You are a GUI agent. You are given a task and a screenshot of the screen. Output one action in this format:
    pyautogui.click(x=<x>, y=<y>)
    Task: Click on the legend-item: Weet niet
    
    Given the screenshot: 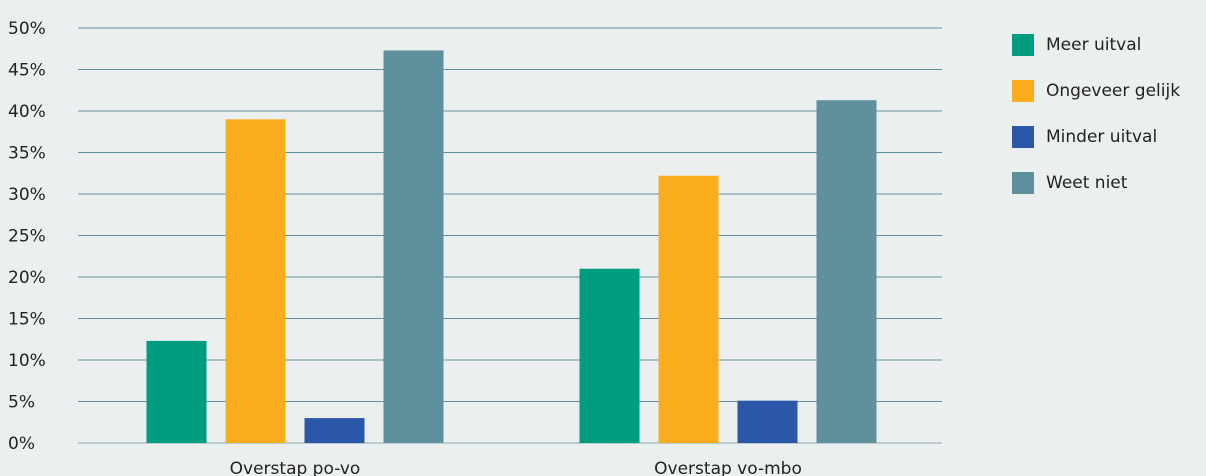 What is the action you would take?
    pyautogui.click(x=1096, y=183)
    